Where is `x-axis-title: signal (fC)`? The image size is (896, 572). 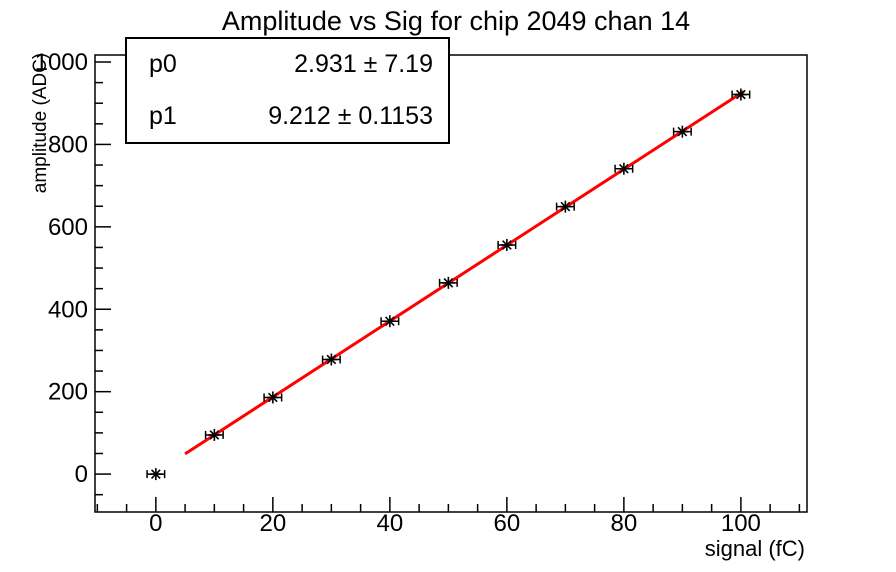 x-axis-title: signal (fC) is located at coordinates (754, 548).